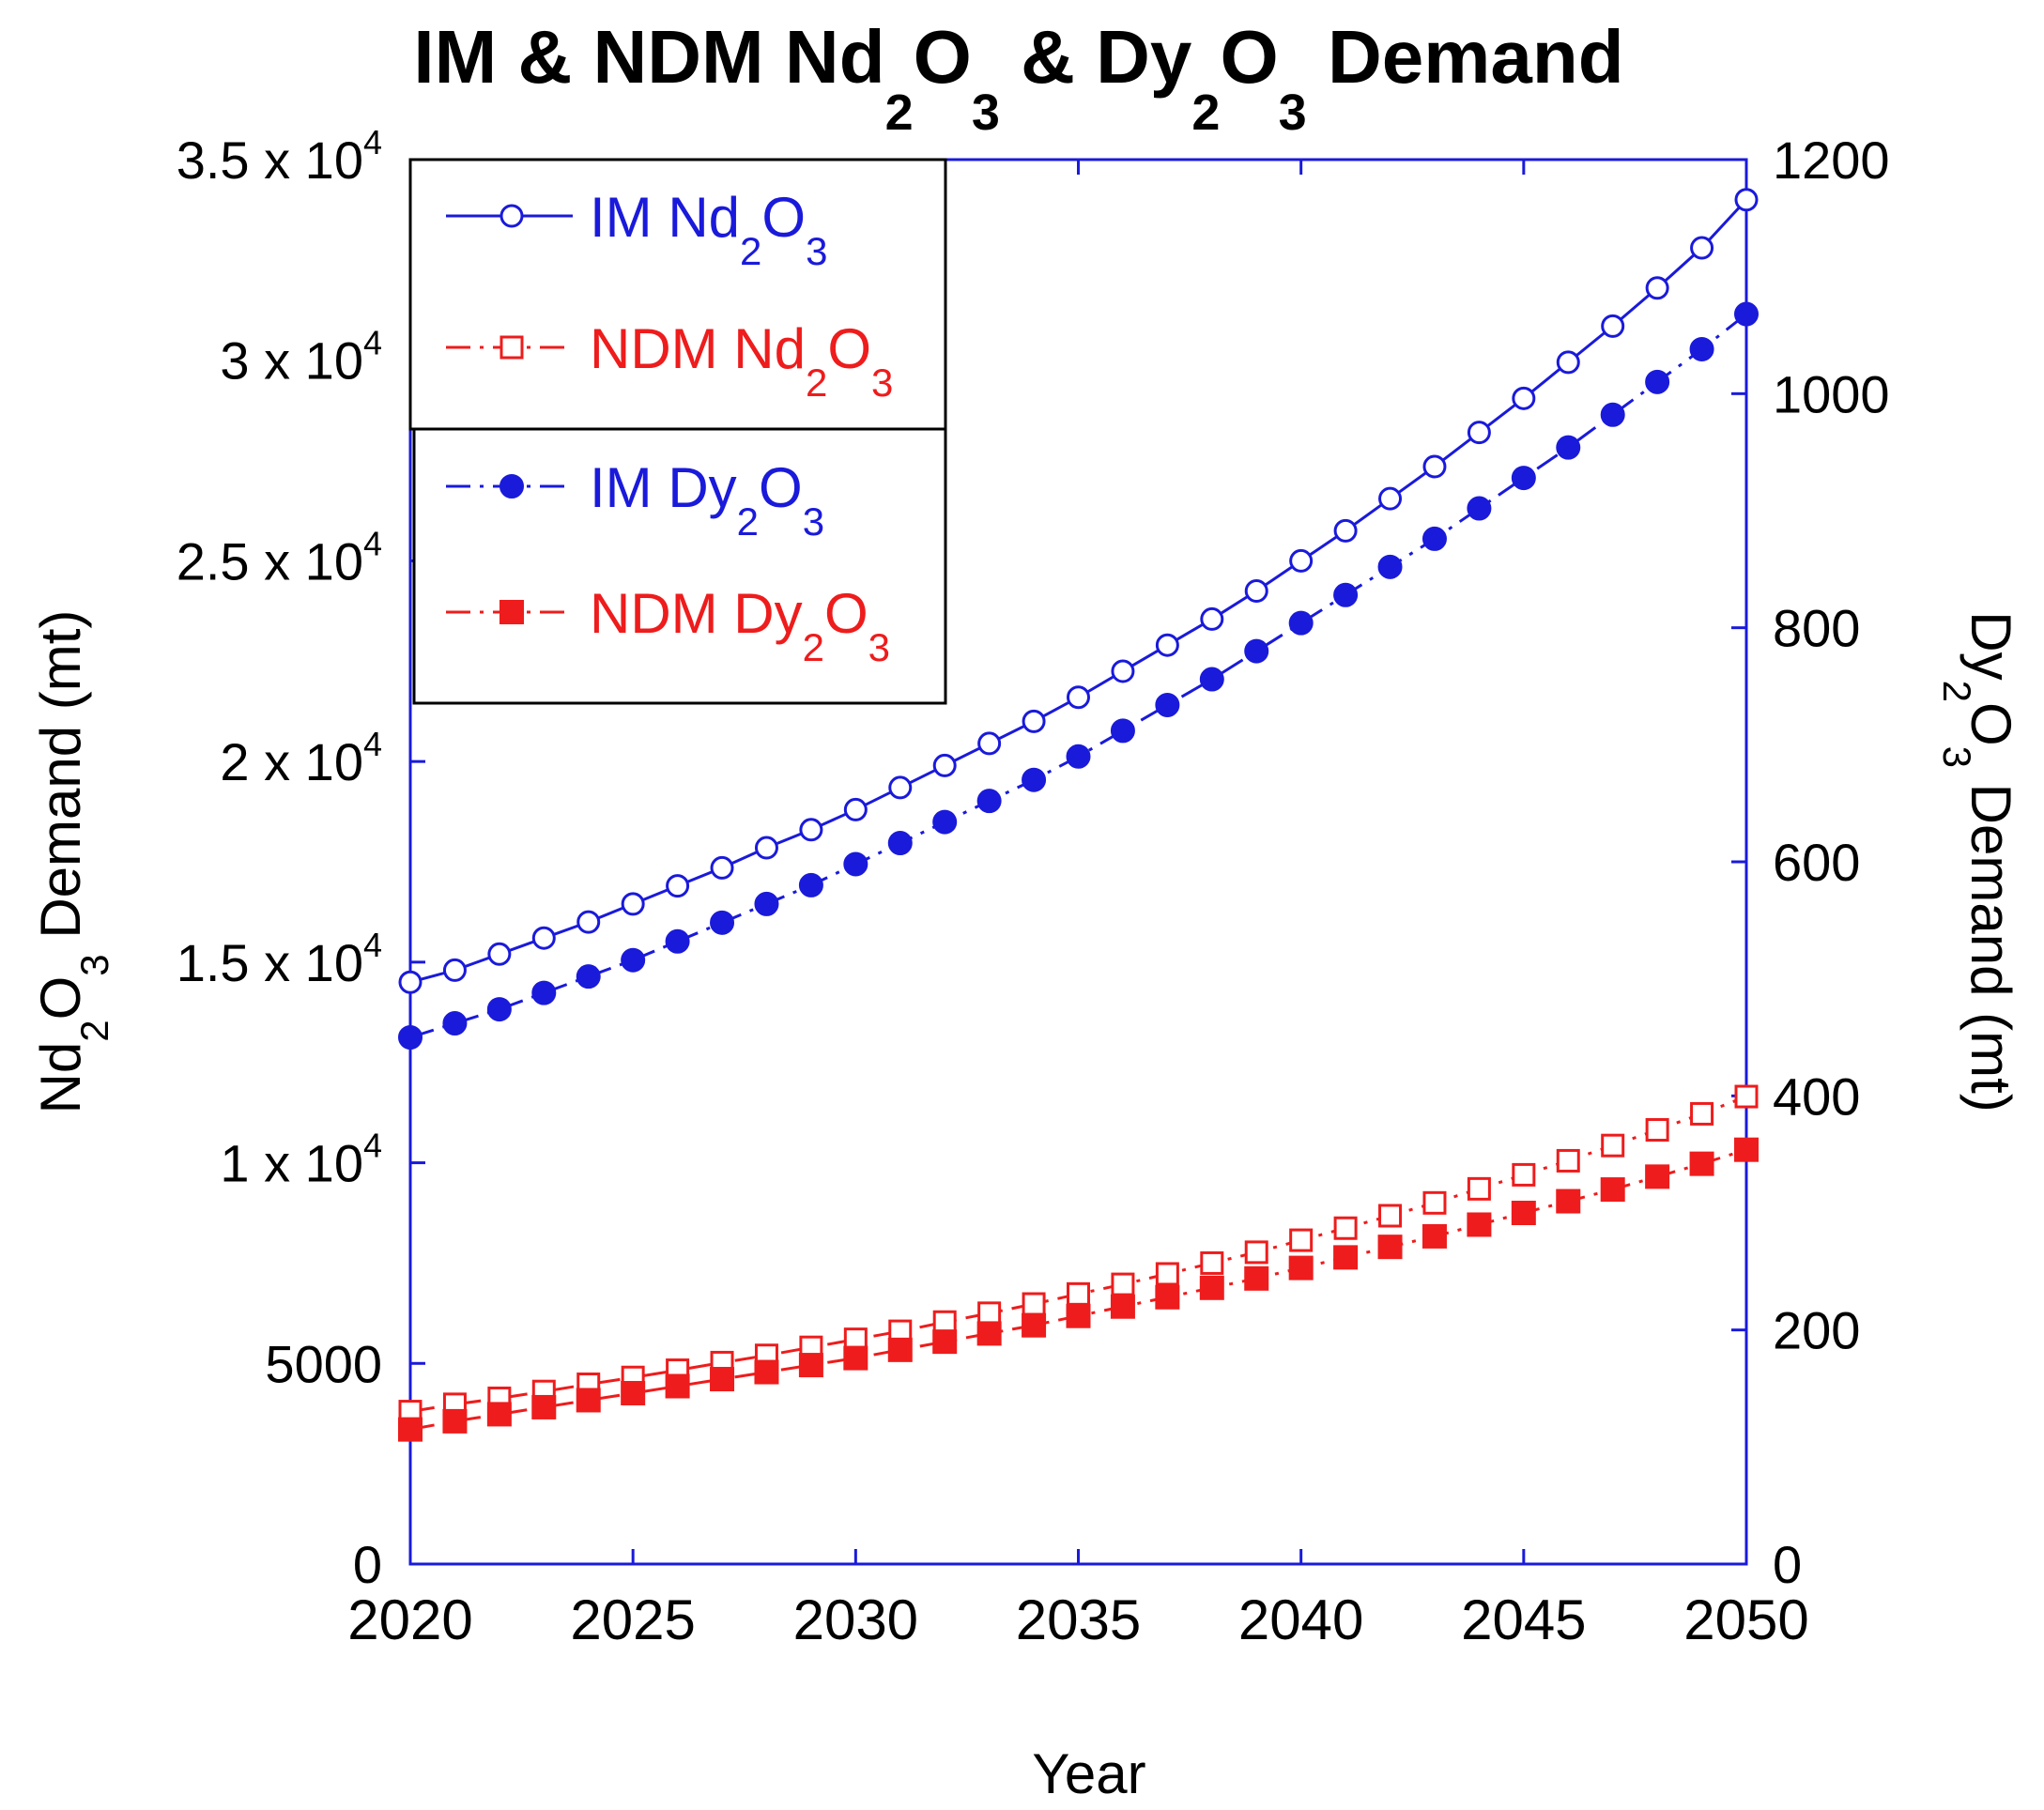 This screenshot has height=1810, width=2044. I want to click on y-axis-right: 0 200 400 600 800 1000 1200, so click(1810, 862).